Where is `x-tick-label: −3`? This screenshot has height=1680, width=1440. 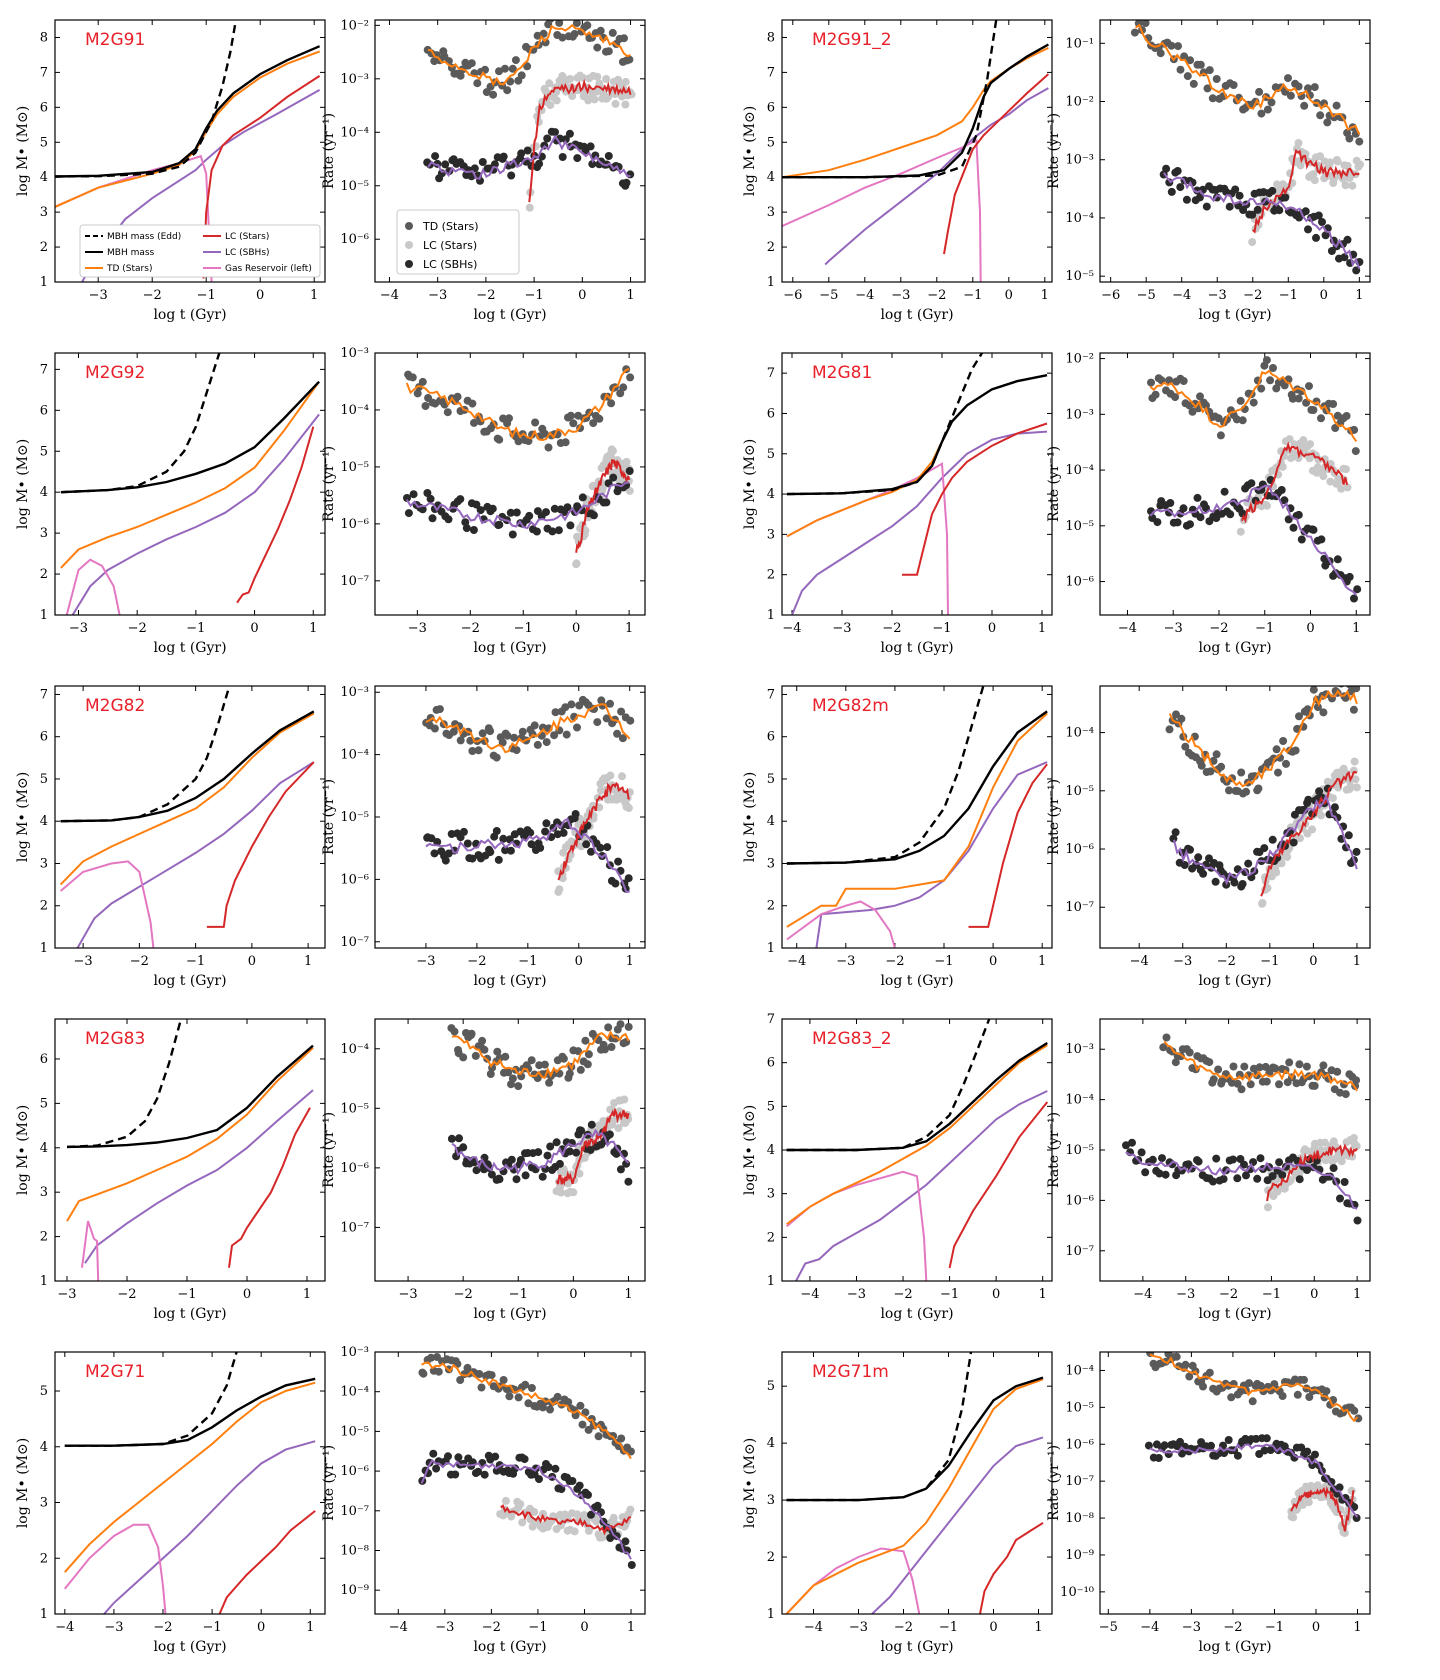
x-tick-label: −3 is located at coordinates (845, 961).